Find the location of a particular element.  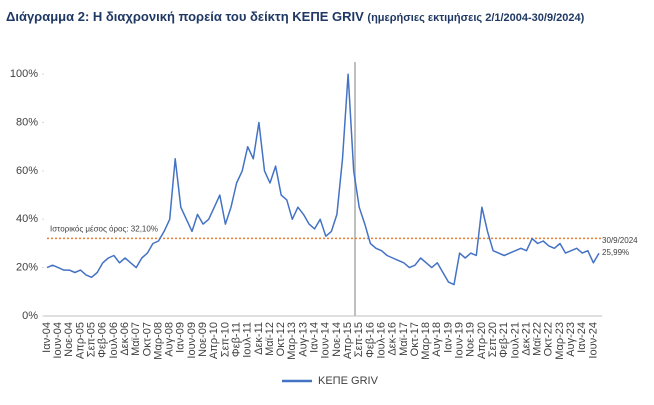

end-value: 25,99% is located at coordinates (615, 252).